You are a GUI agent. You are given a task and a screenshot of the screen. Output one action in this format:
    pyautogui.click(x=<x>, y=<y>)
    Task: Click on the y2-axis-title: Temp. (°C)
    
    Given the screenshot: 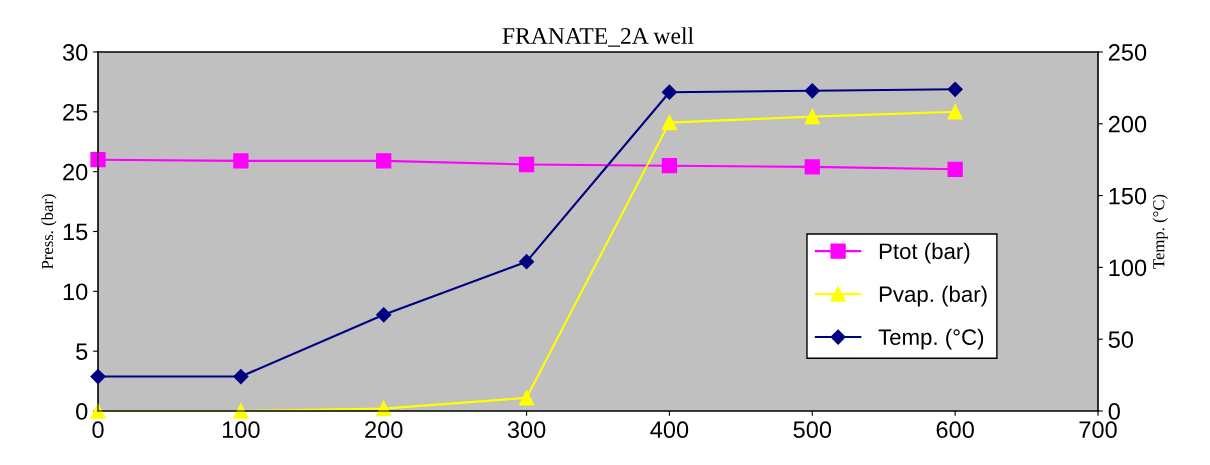 What is the action you would take?
    pyautogui.click(x=1160, y=231)
    